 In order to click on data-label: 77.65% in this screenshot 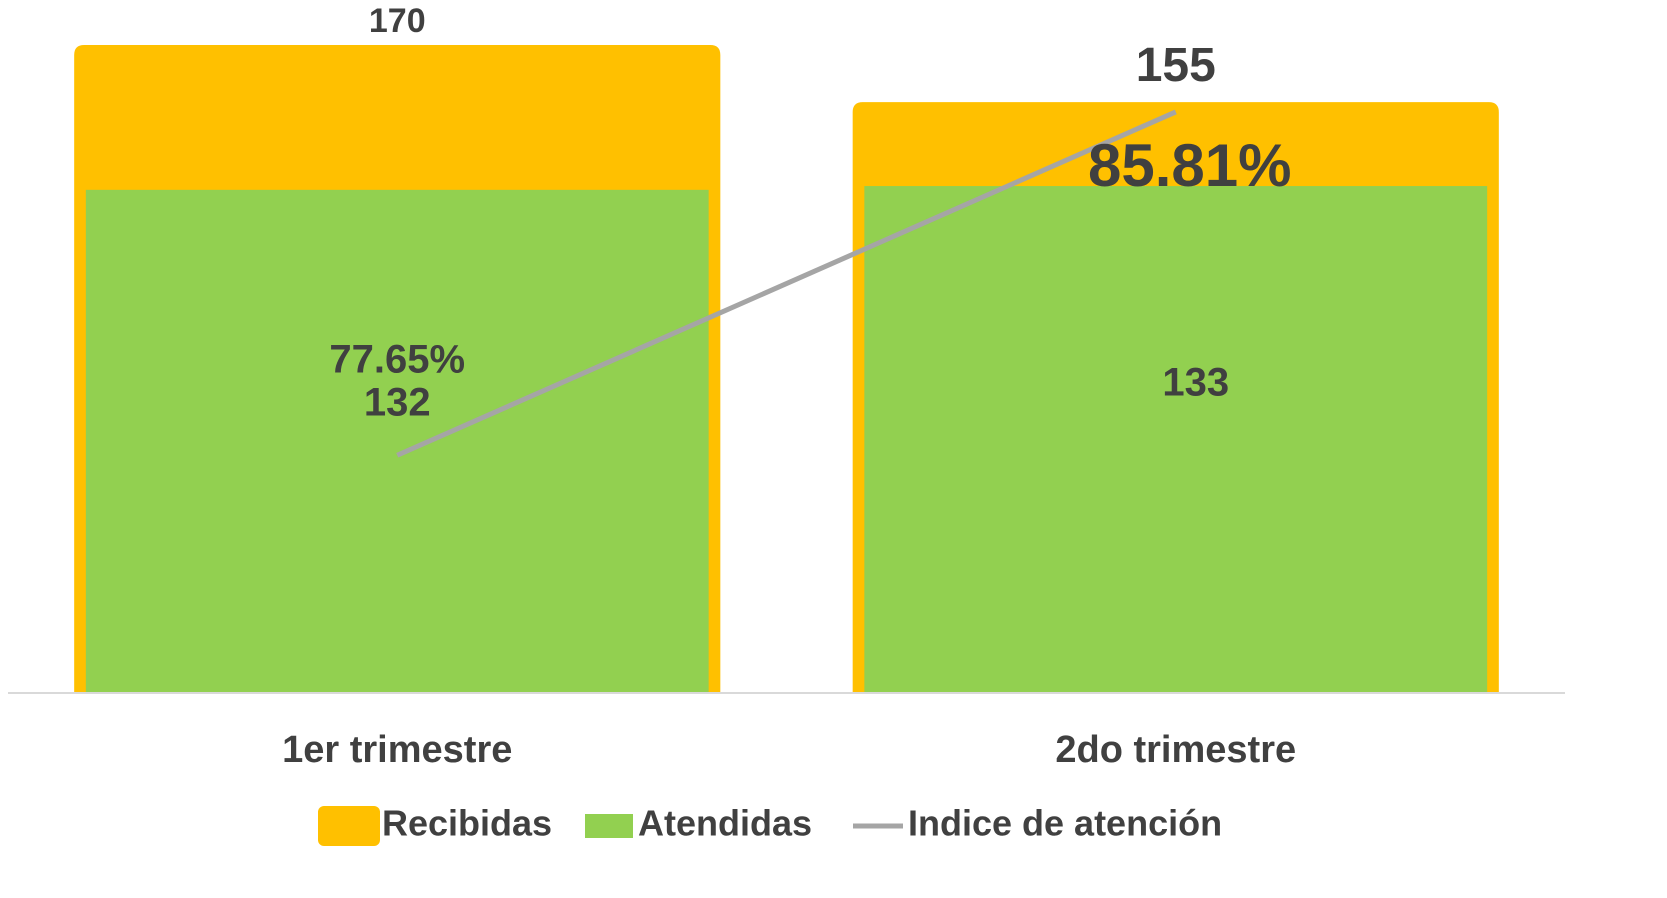, I will do `click(397, 360)`.